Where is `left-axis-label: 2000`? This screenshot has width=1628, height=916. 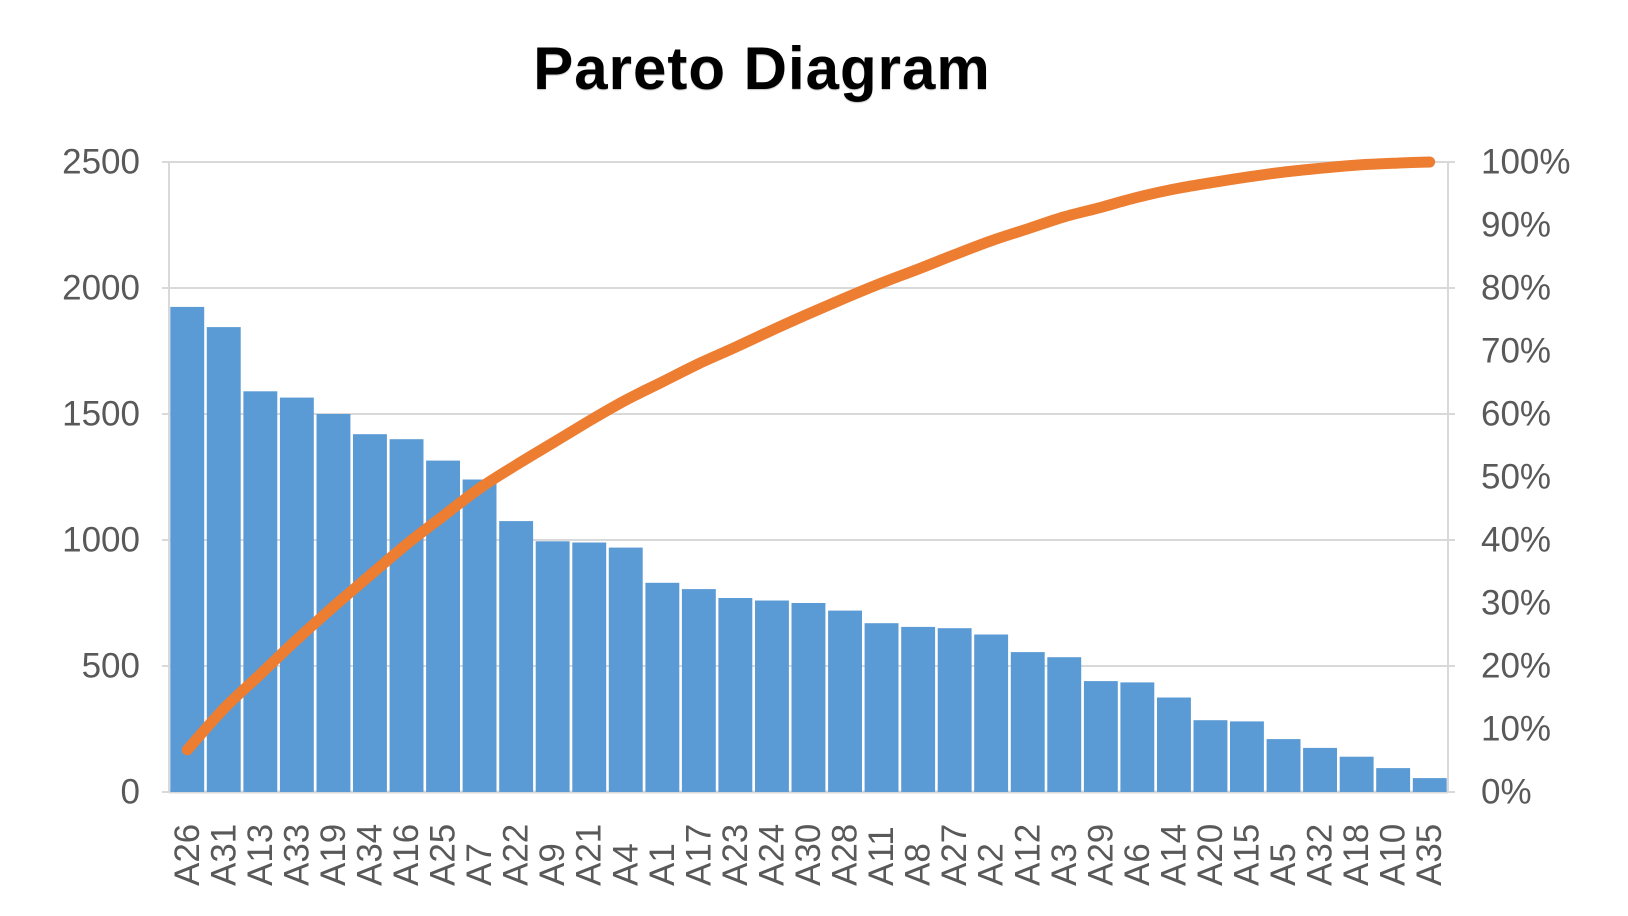 left-axis-label: 2000 is located at coordinates (101, 288).